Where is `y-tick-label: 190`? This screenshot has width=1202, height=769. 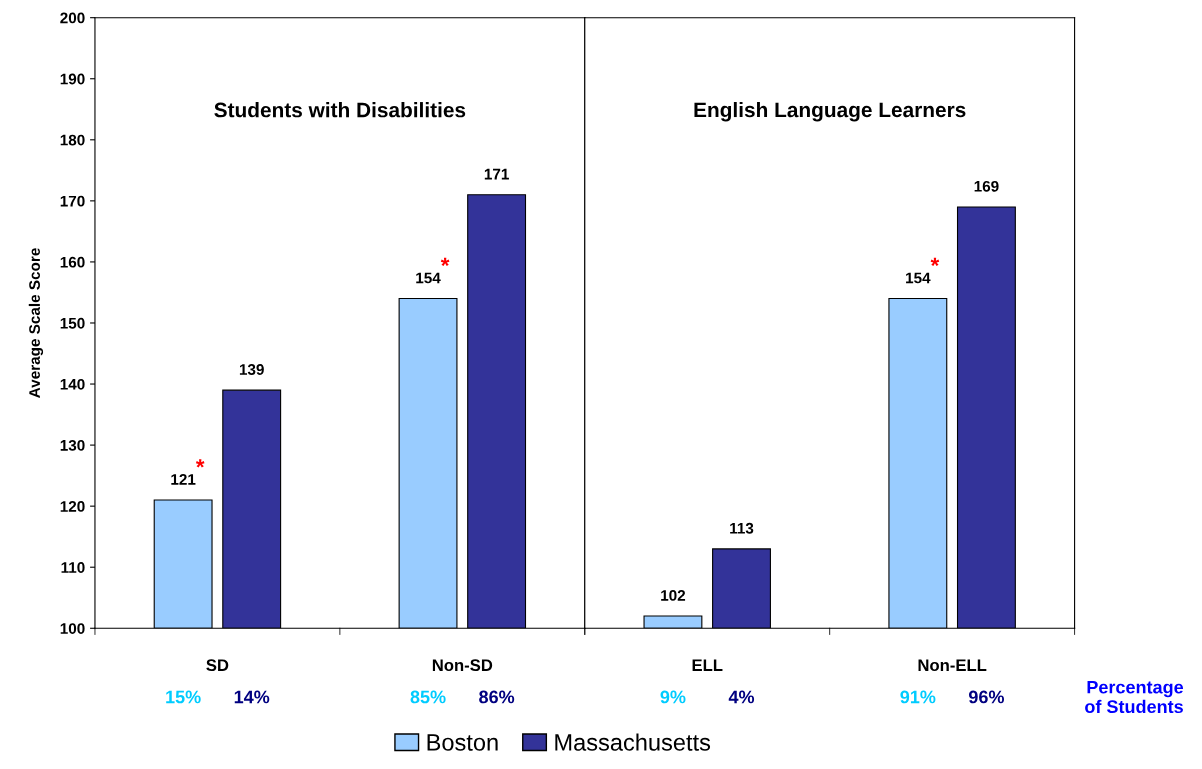
y-tick-label: 190 is located at coordinates (72, 79).